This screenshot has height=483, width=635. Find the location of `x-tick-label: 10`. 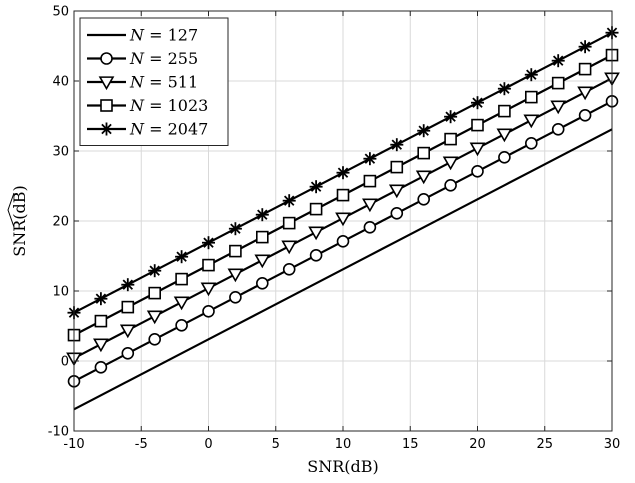

x-tick-label: 10 is located at coordinates (343, 444).